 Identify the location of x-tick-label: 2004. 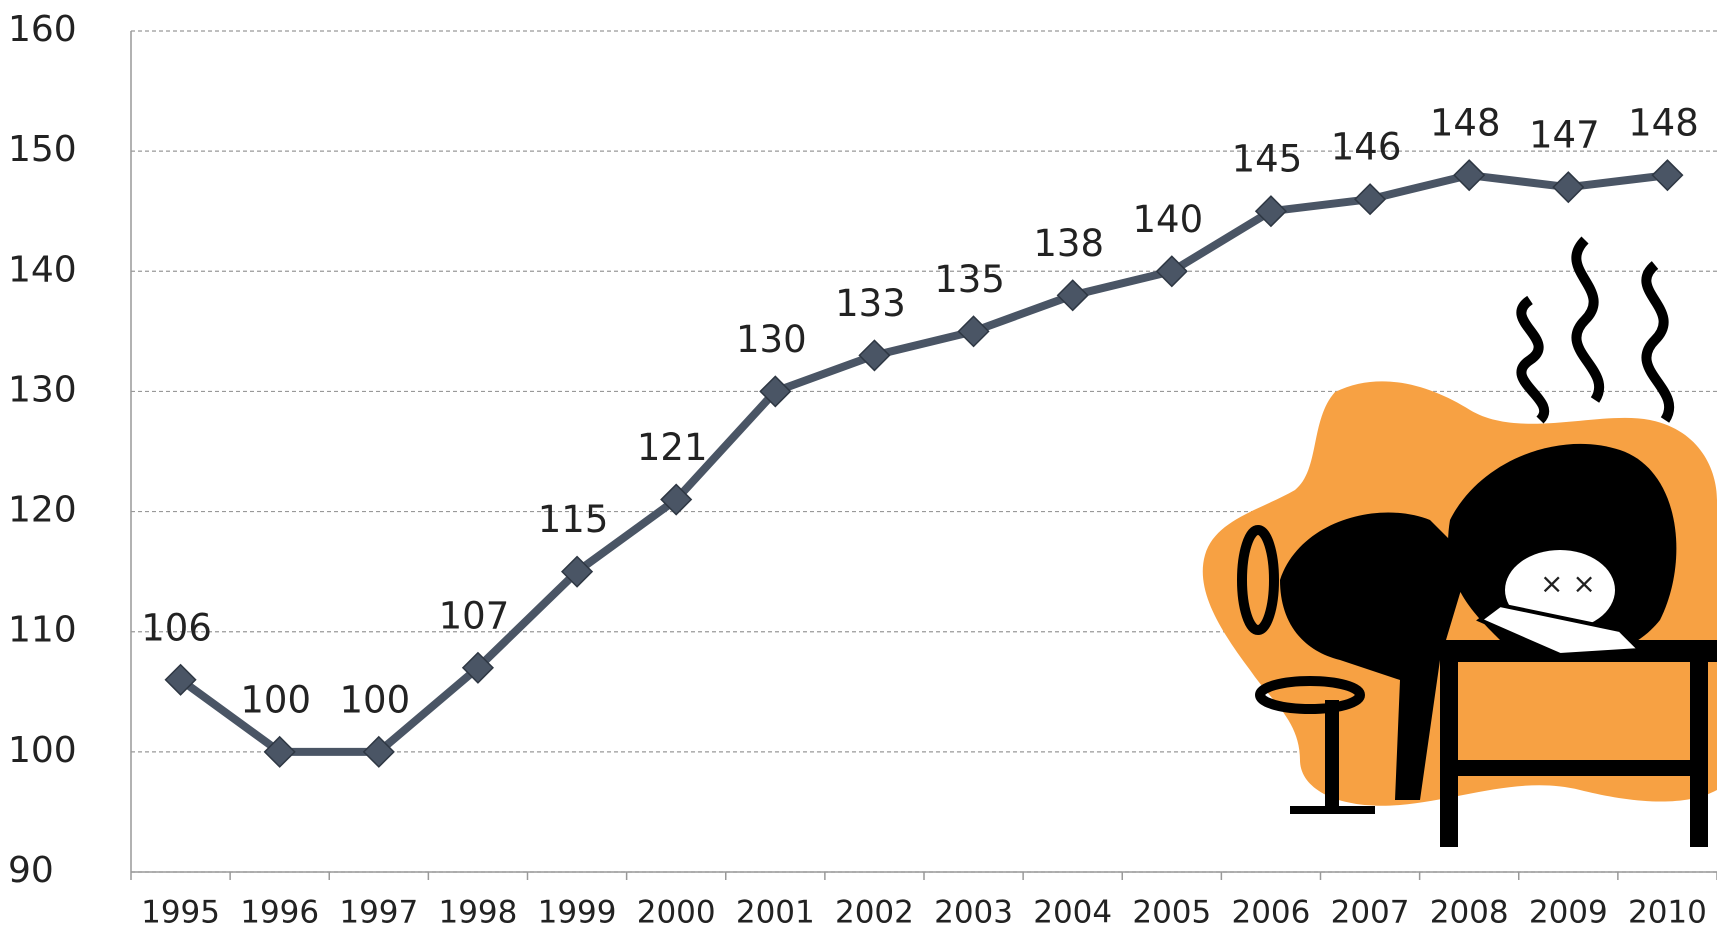
(1072, 913).